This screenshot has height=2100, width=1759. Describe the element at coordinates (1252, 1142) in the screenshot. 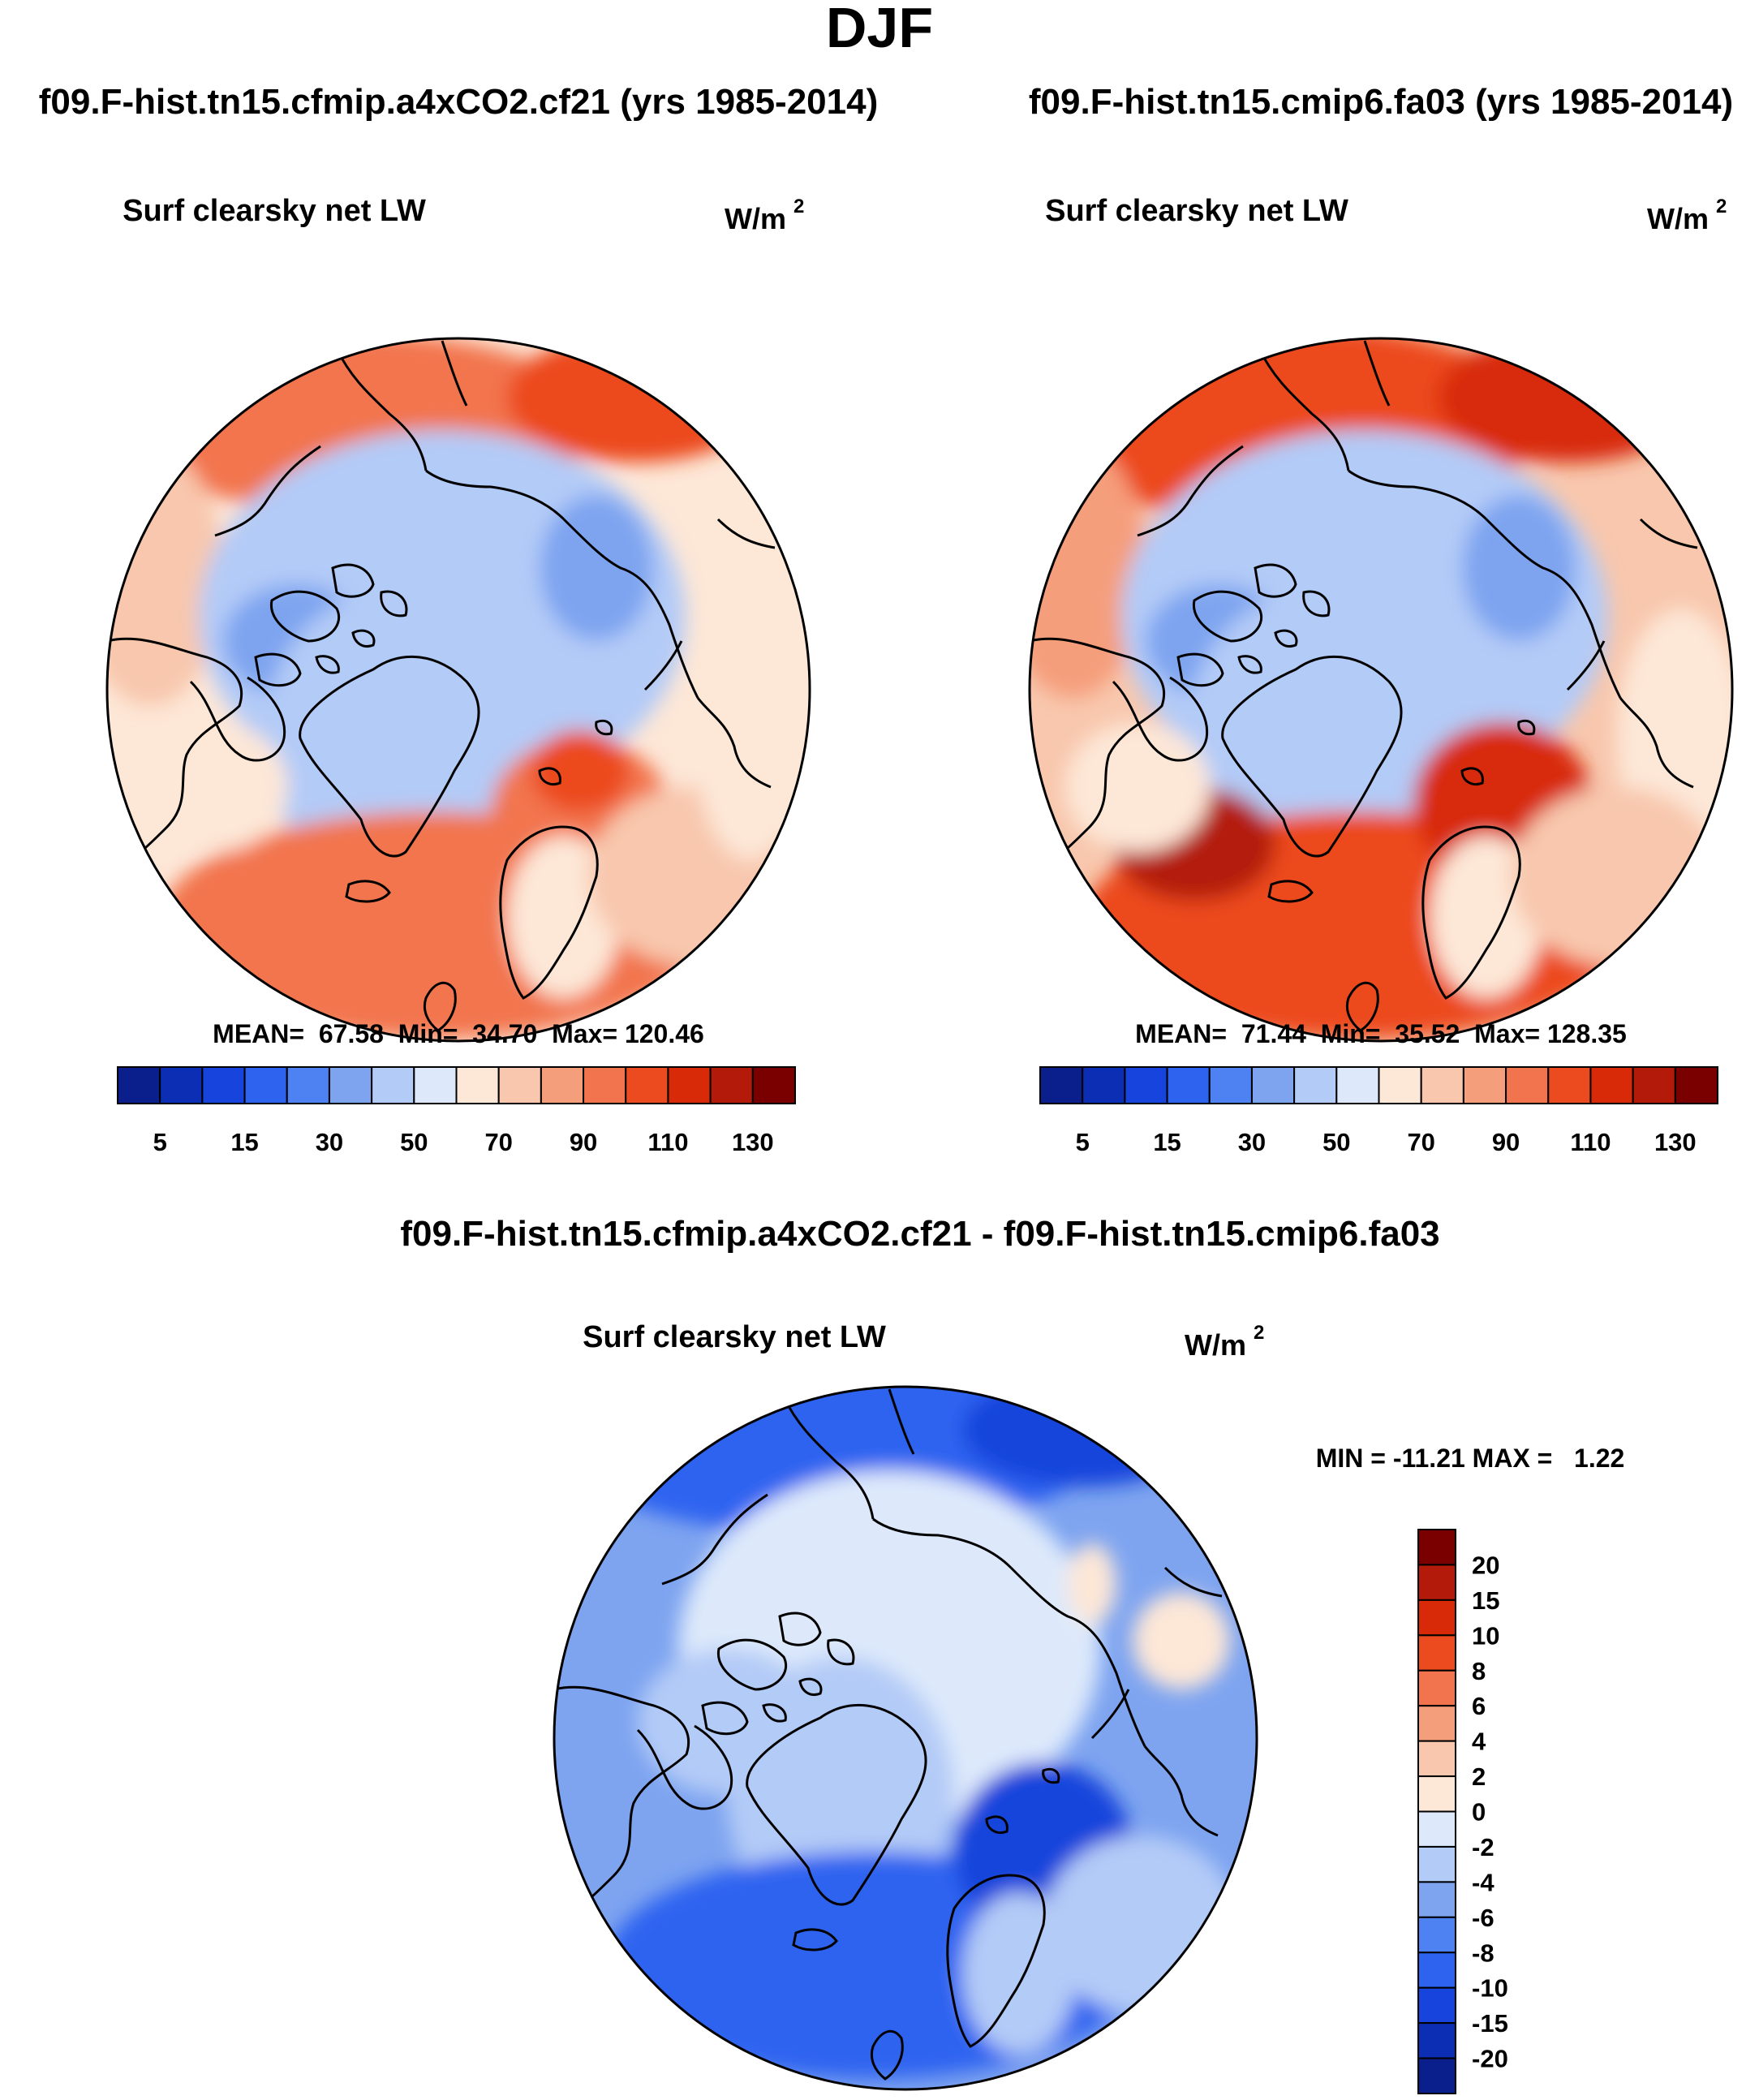

I see `right-colorbar-label: 30` at that location.